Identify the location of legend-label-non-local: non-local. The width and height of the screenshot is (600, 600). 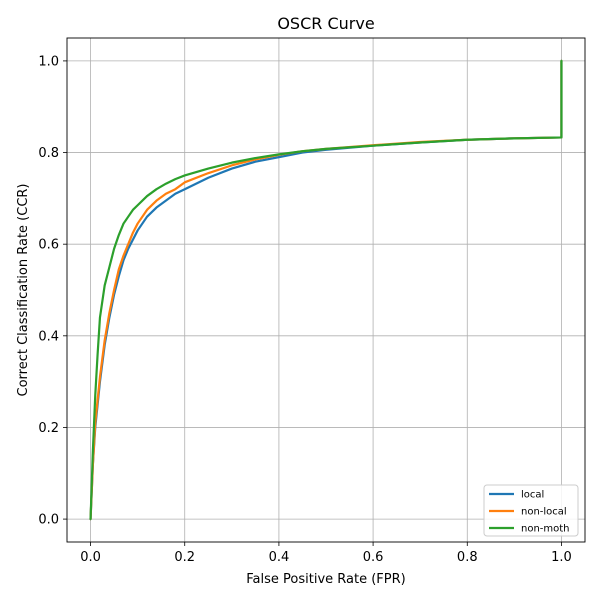
(544, 512).